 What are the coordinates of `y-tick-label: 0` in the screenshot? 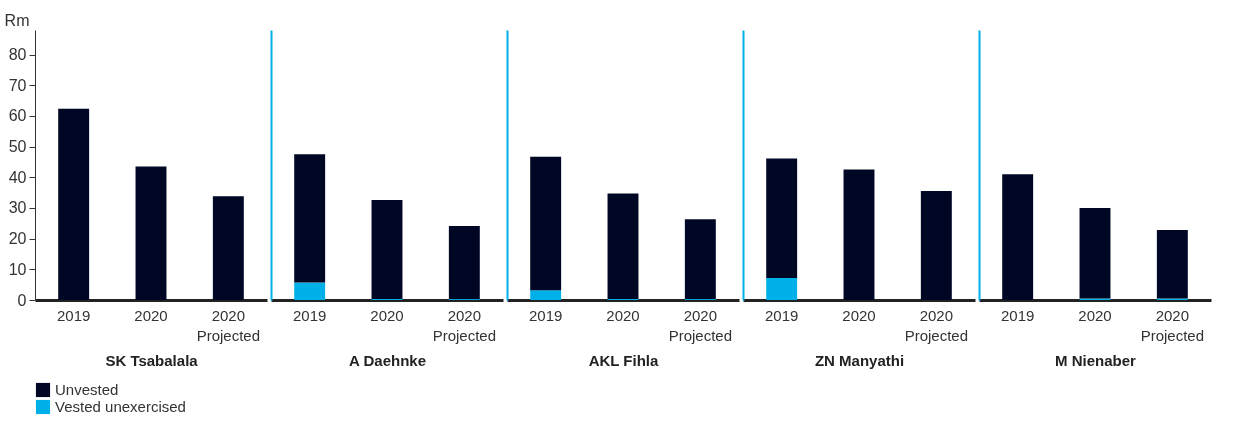 It's located at (22, 300).